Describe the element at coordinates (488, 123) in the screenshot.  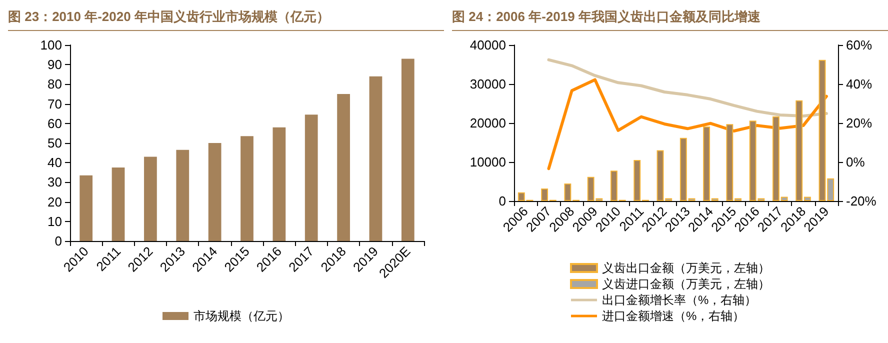
I see `y-tick-label: 20000` at that location.